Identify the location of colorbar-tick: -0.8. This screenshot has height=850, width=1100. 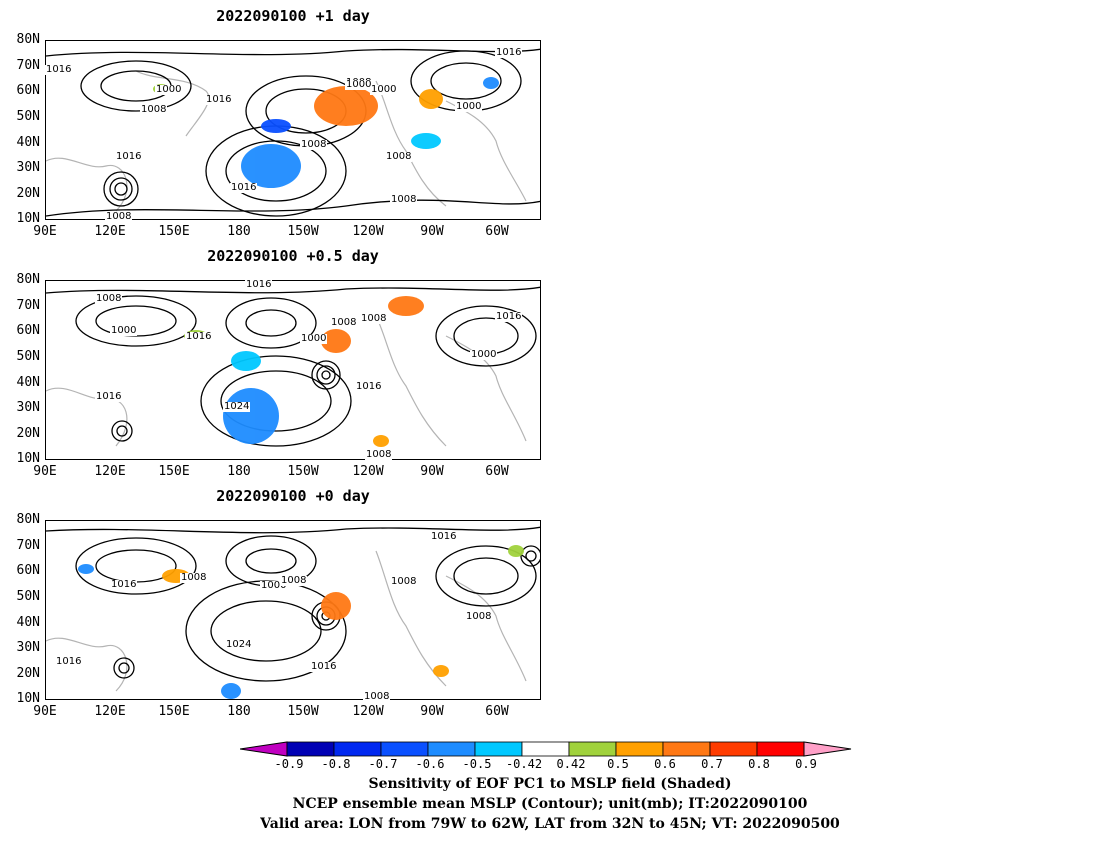
(336, 764).